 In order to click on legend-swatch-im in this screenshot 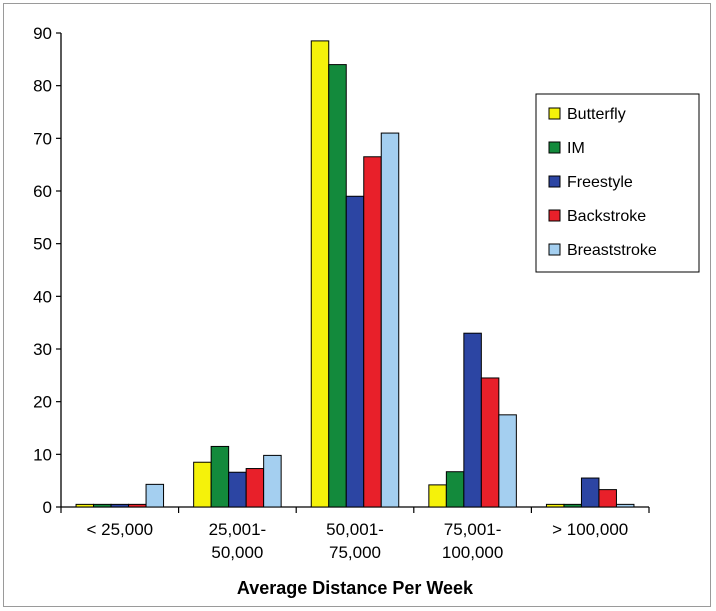, I will do `click(554, 147)`.